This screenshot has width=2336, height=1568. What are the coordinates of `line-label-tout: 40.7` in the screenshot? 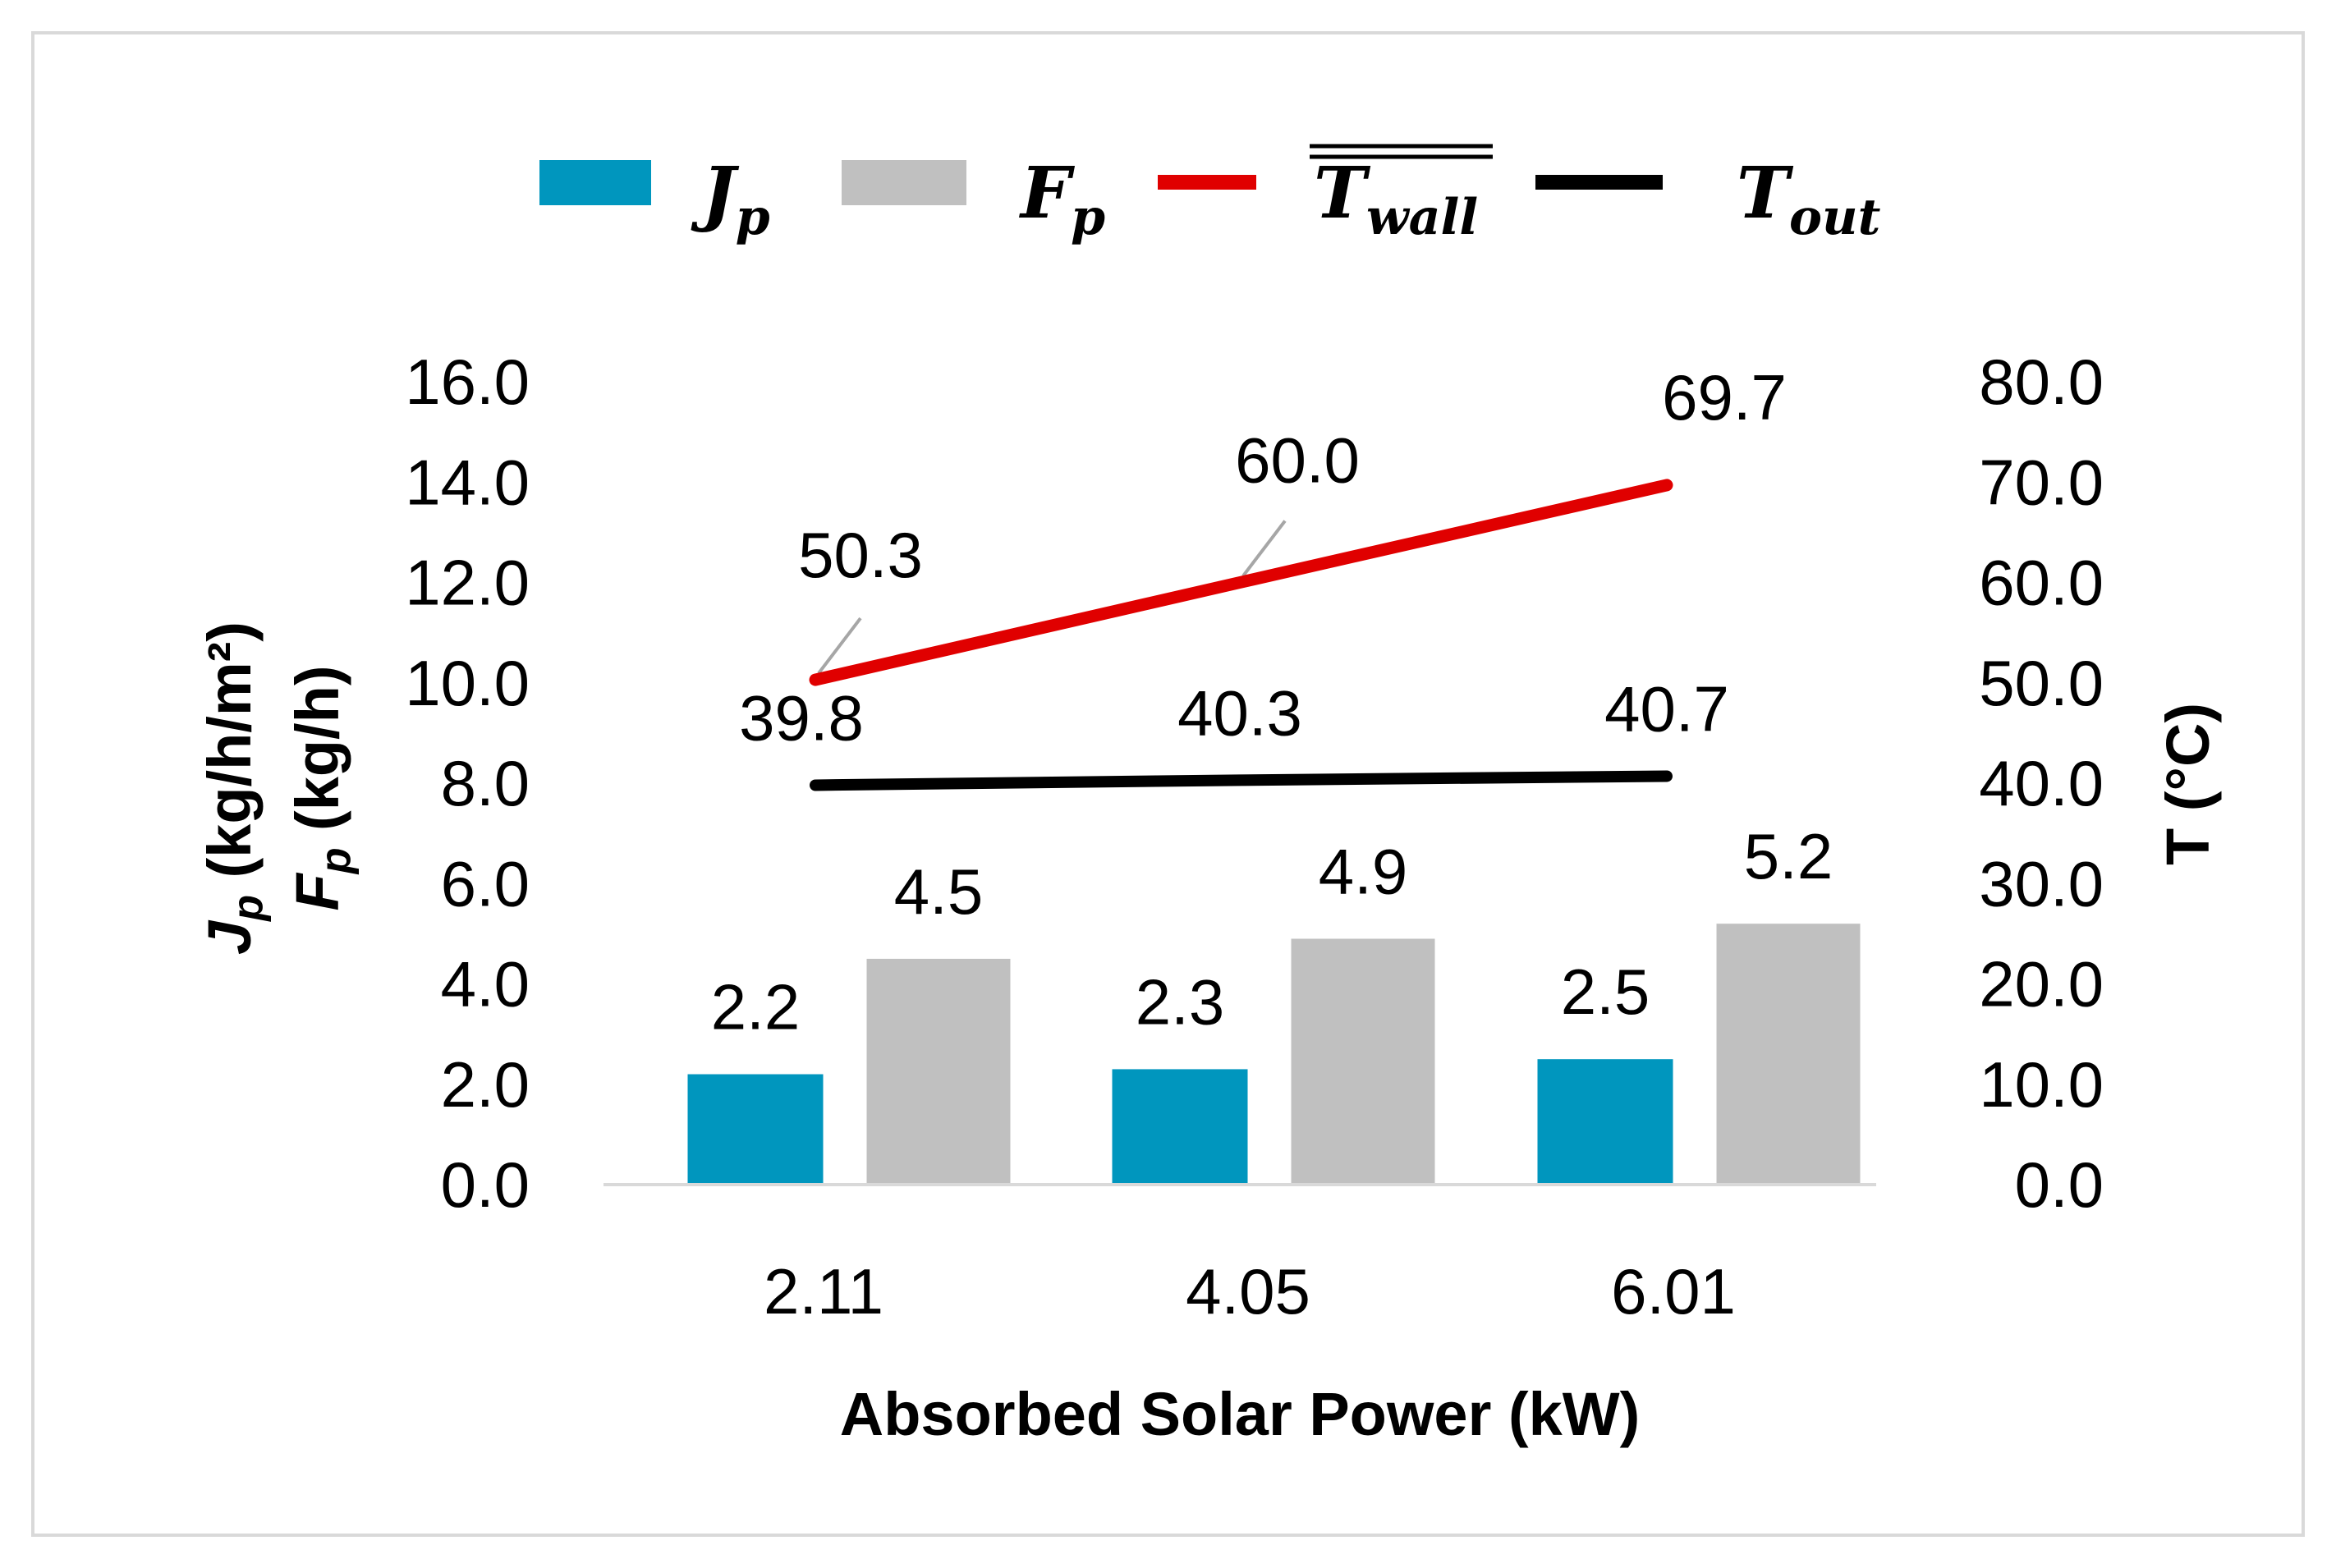 It's located at (1666, 708).